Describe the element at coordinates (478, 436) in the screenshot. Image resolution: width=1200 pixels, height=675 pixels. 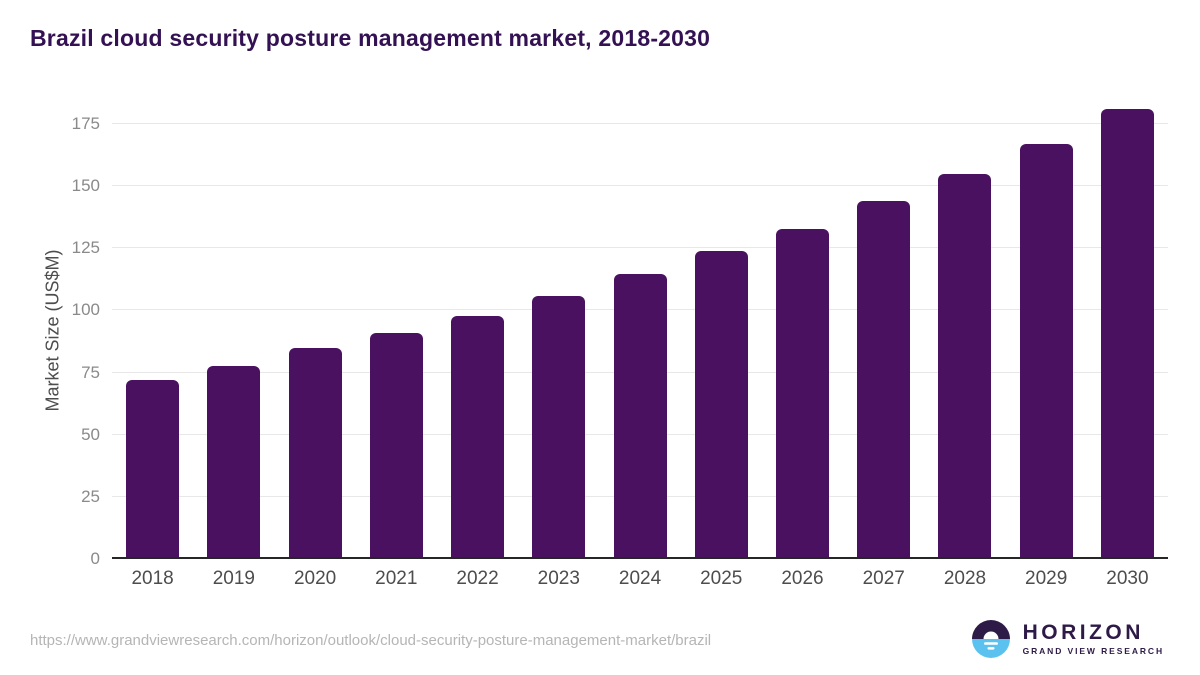
I see `bar-2022` at that location.